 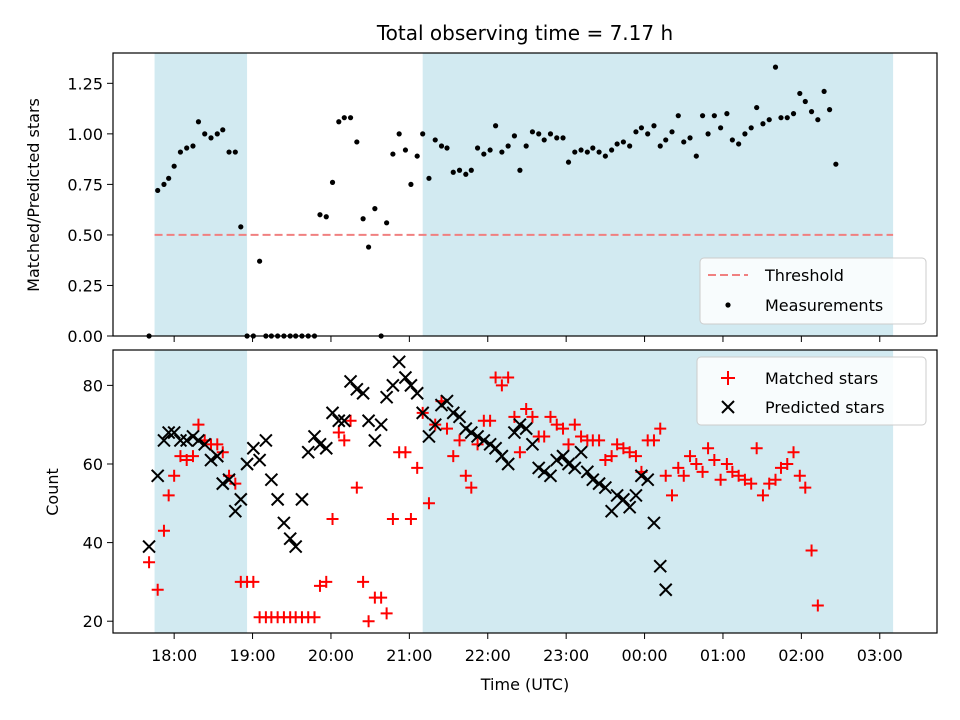 What do you see at coordinates (723, 655) in the screenshot?
I see `bottom-x-tick-label: 01:00` at bounding box center [723, 655].